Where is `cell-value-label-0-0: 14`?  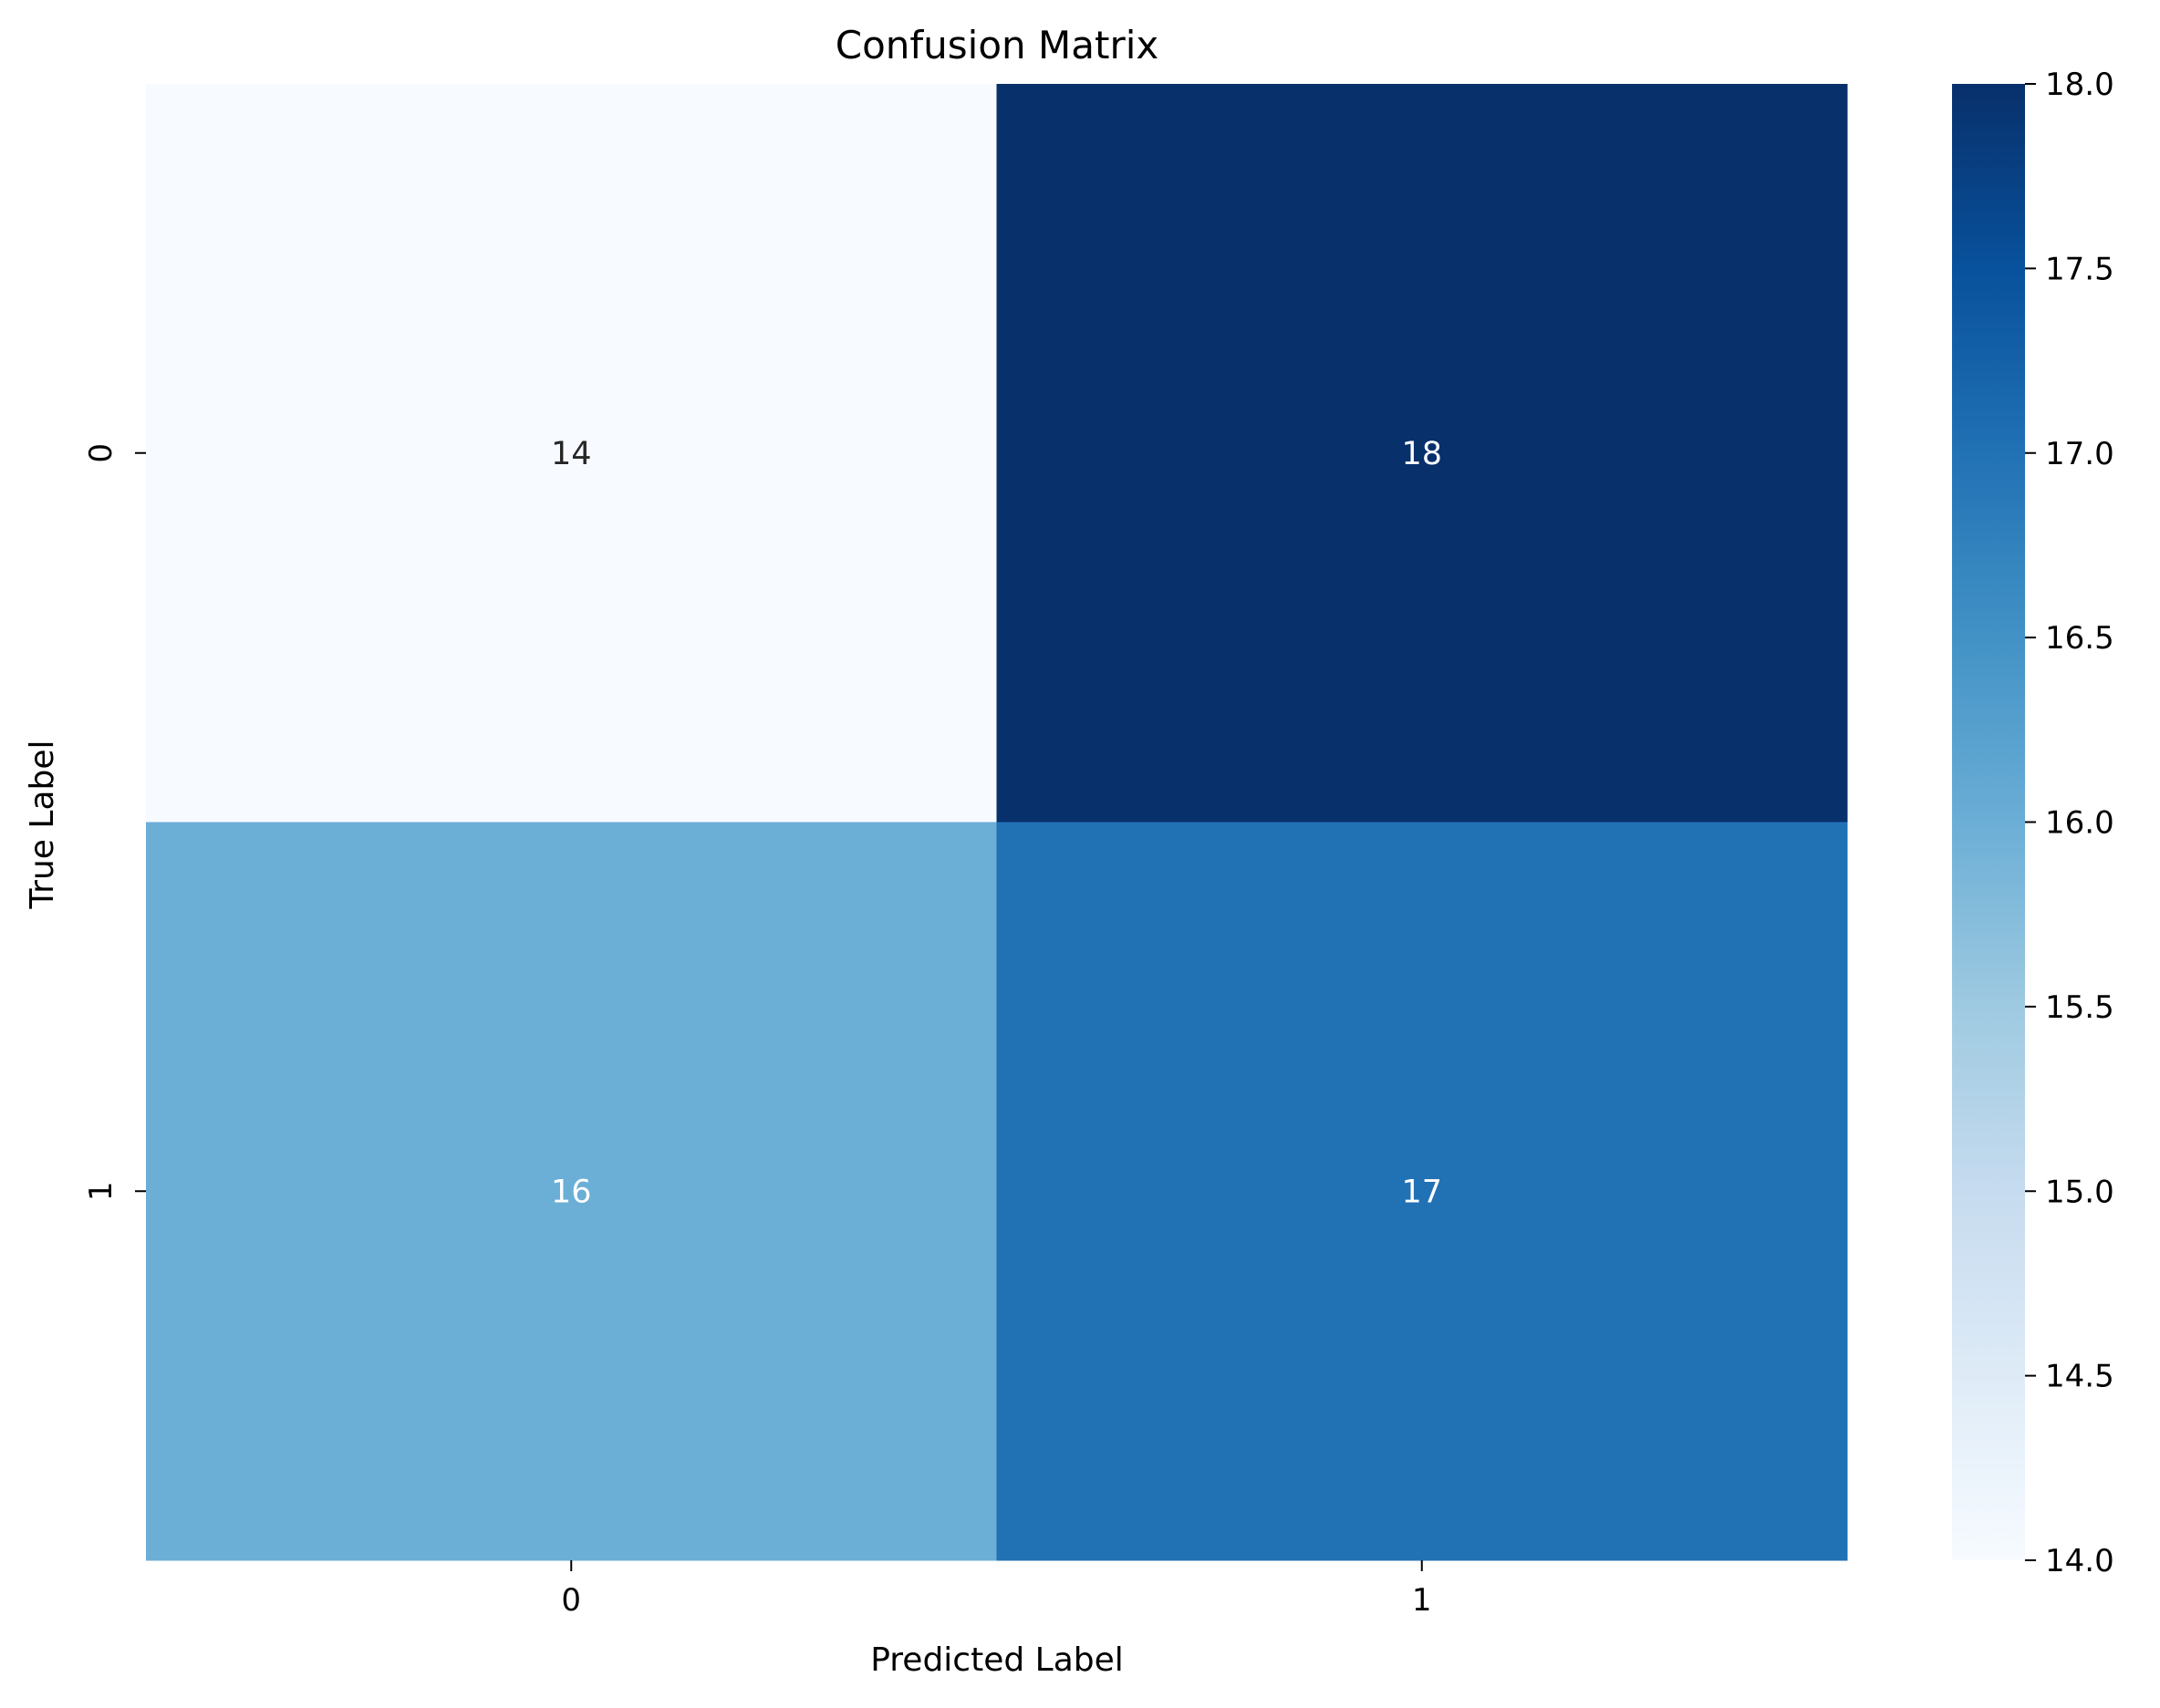
cell-value-label-0-0: 14 is located at coordinates (571, 454).